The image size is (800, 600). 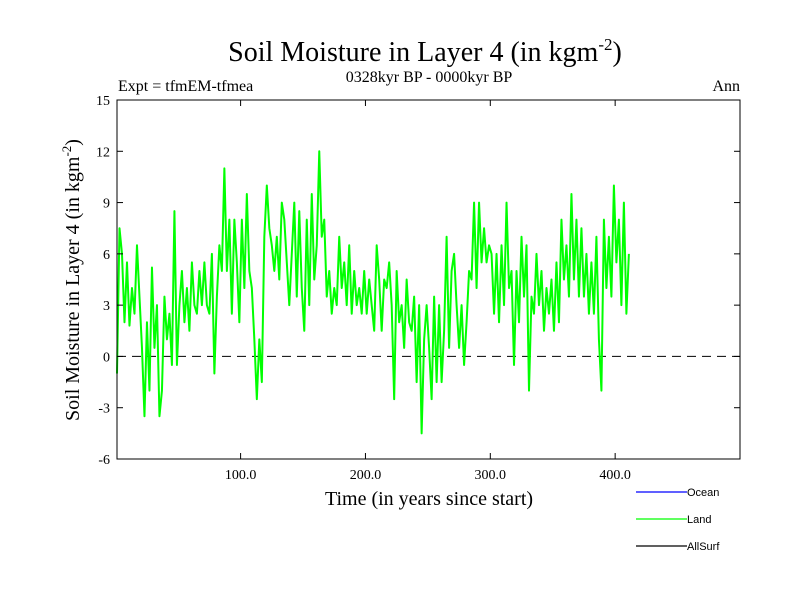 I want to click on legend-label-allsurf: AllSurf, so click(x=703, y=547).